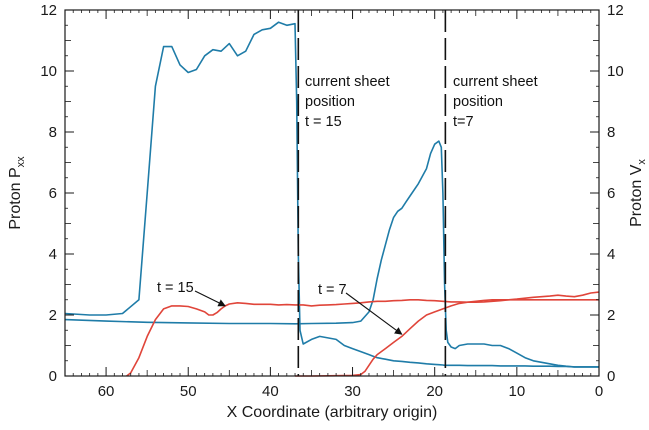  What do you see at coordinates (611, 376) in the screenshot?
I see `y-right-tick-label: 0` at bounding box center [611, 376].